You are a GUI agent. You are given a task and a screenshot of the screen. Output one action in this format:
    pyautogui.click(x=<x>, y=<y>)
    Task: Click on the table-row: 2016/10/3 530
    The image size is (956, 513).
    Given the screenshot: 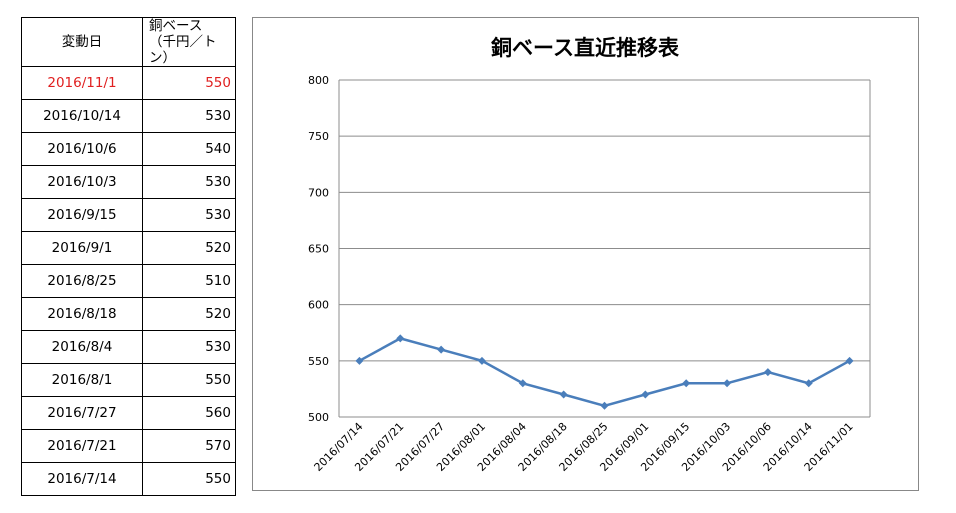 What is the action you would take?
    pyautogui.click(x=128, y=182)
    